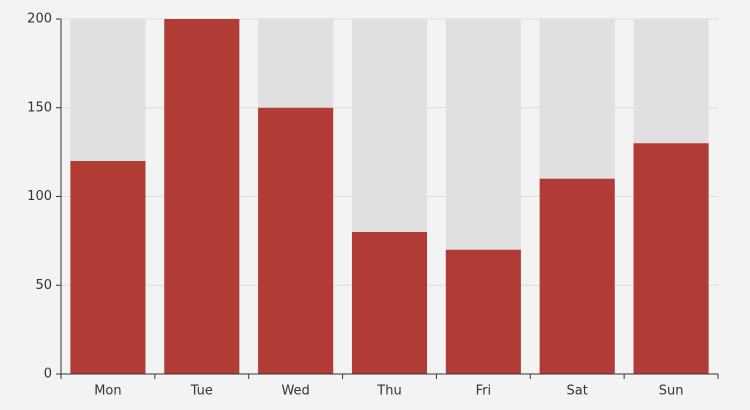 This screenshot has width=750, height=410. Describe the element at coordinates (48, 374) in the screenshot. I see `y-tick-label: 0` at that location.